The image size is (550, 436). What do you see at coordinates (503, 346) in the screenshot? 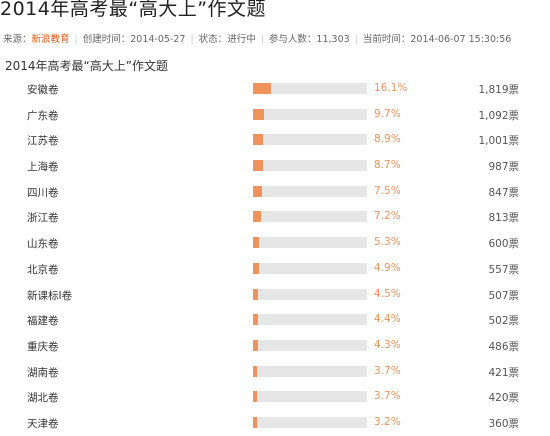
I see `vote-count: 486票` at bounding box center [503, 346].